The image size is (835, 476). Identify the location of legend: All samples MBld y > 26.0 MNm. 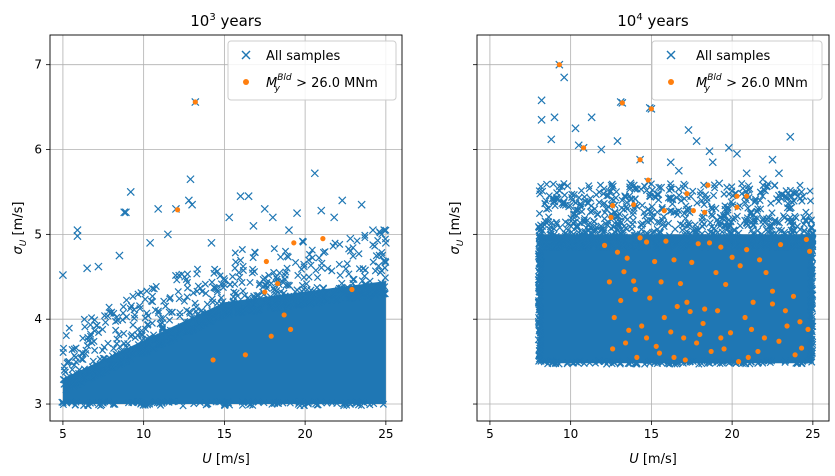
(737, 70).